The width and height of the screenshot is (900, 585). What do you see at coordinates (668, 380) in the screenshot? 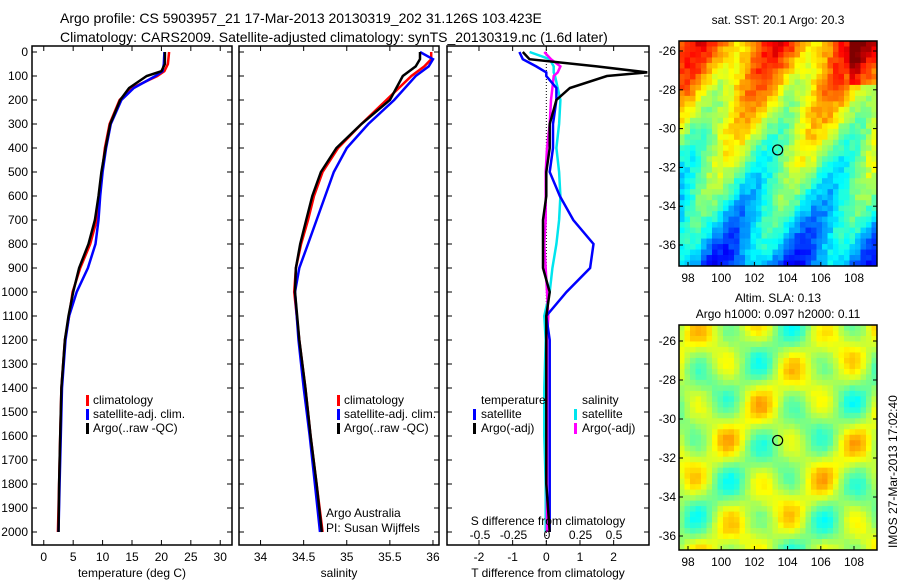
I see `map-y-tick-label: -28` at bounding box center [668, 380].